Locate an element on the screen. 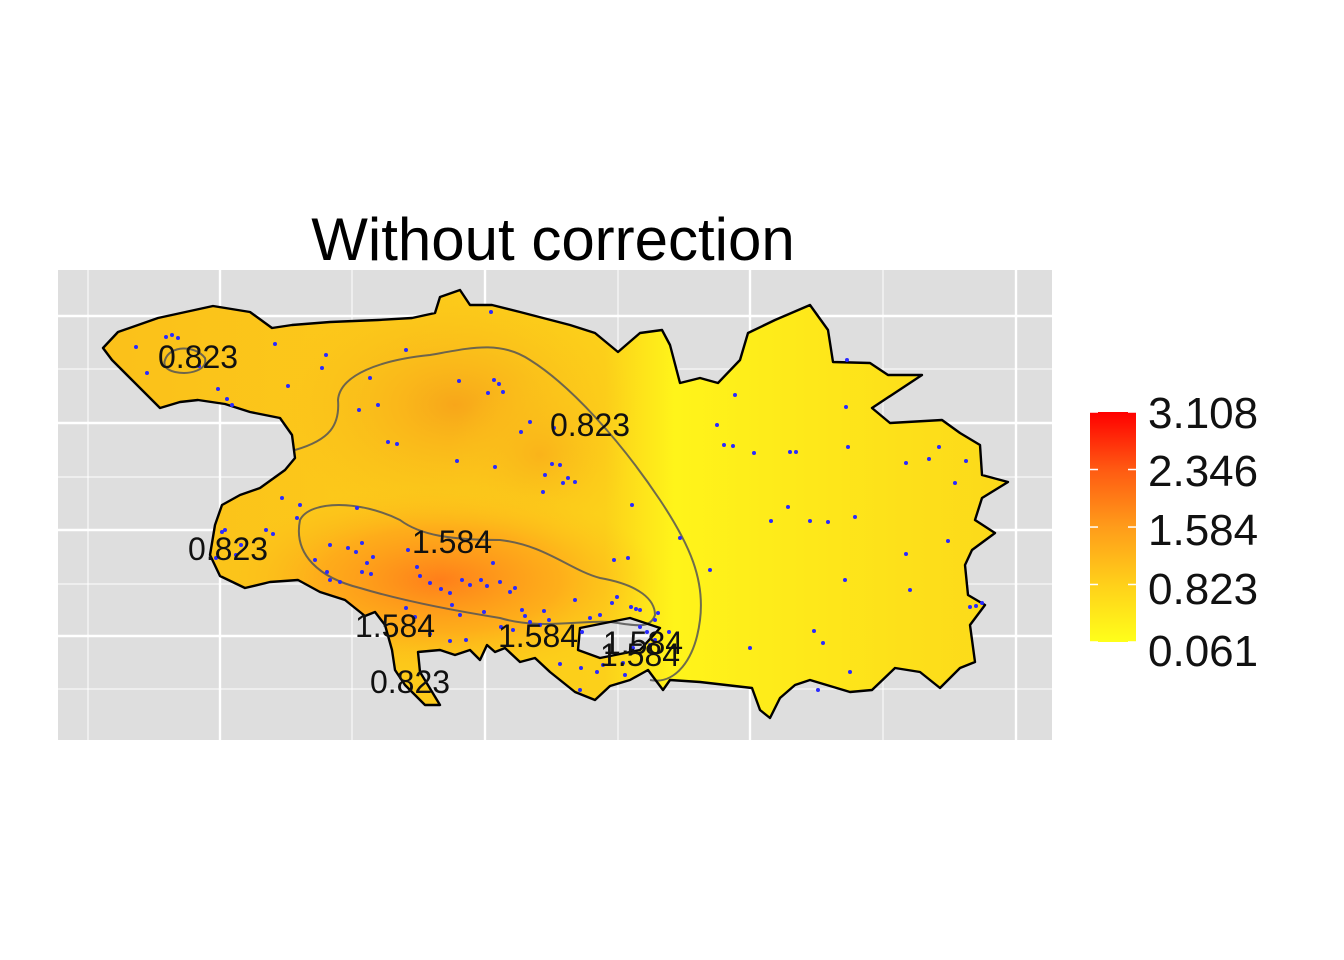 Image resolution: width=1344 pixels, height=960 pixels. contour-0823-main is located at coordinates (498, 514).